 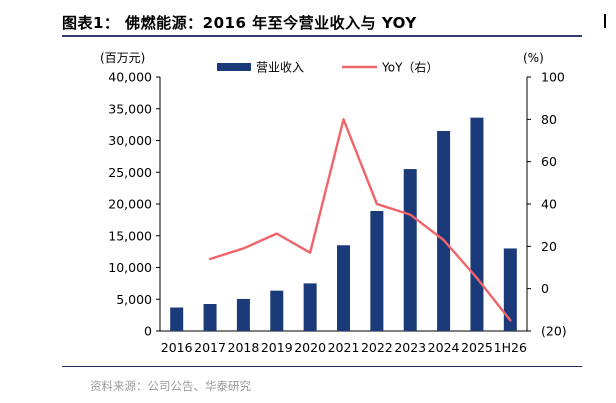 What do you see at coordinates (234, 67) in the screenshot?
I see `legend-swatch-revenue` at bounding box center [234, 67].